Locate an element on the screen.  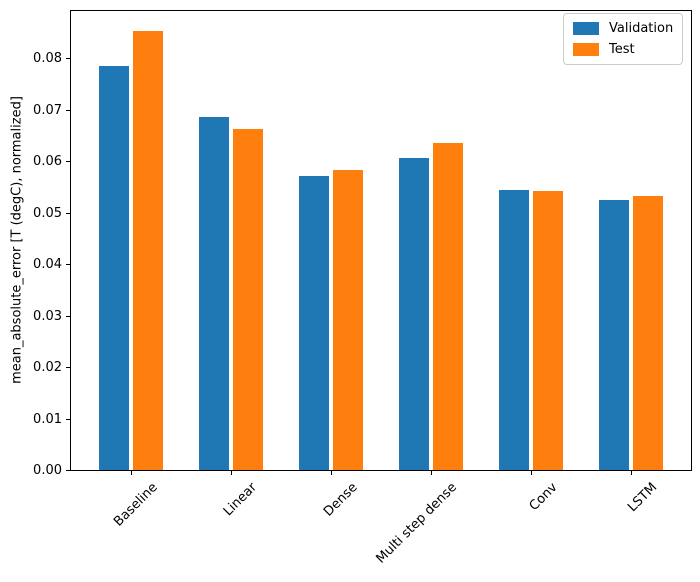
legend-label-test: Test is located at coordinates (622, 49).